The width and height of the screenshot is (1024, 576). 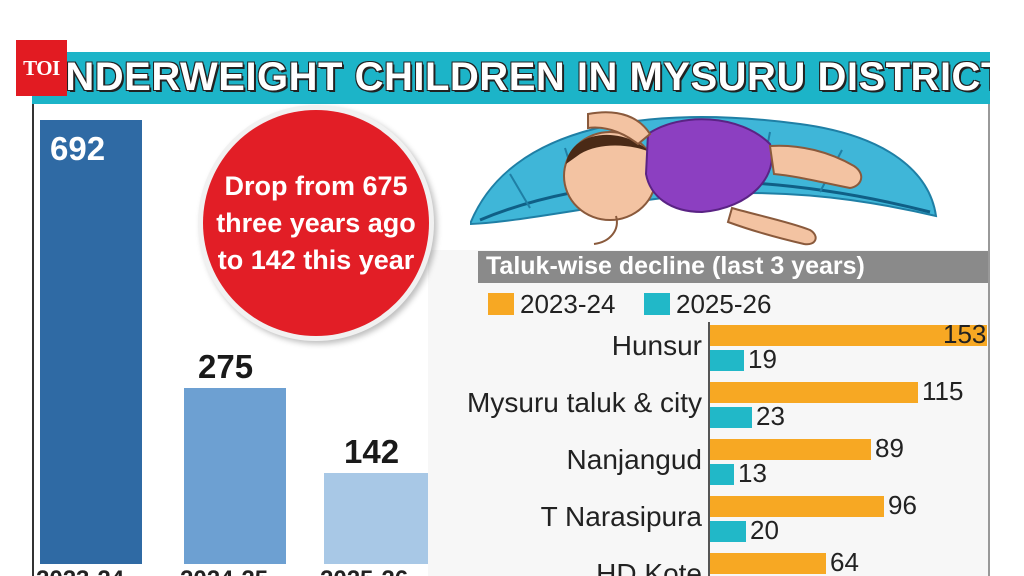 What do you see at coordinates (80, 571) in the screenshot?
I see `x-tick-label-2023-24: 2023-24` at bounding box center [80, 571].